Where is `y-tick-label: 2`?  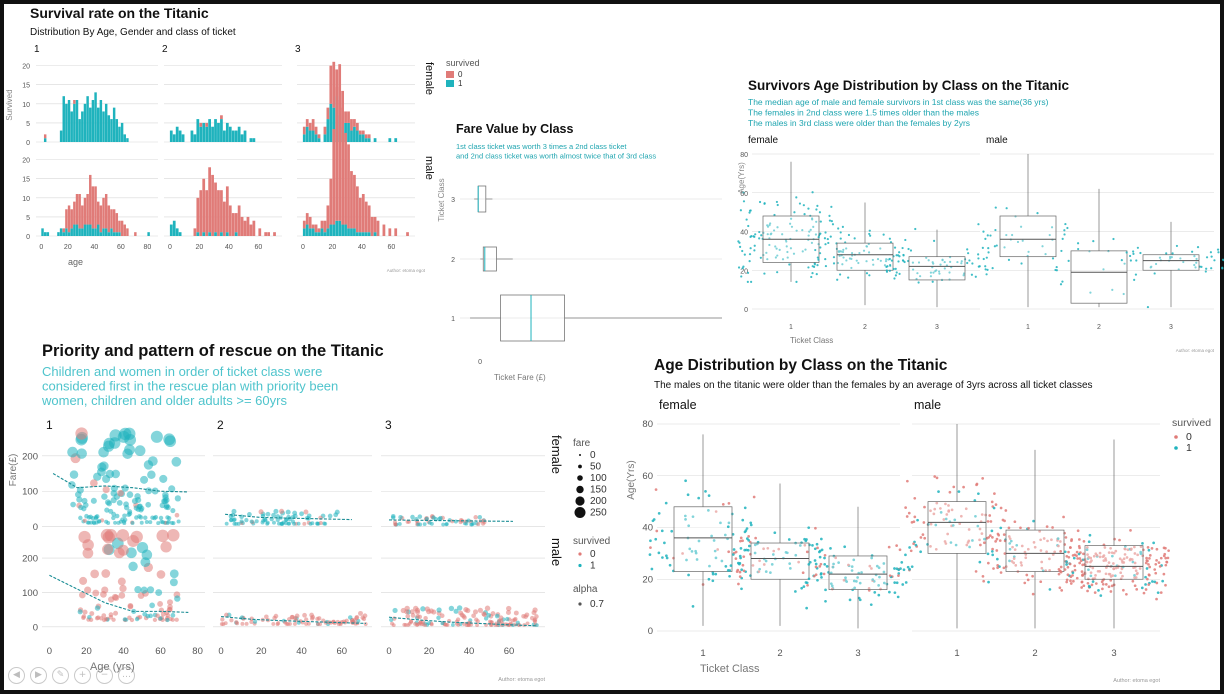
y-tick-label: 2 is located at coordinates (453, 260).